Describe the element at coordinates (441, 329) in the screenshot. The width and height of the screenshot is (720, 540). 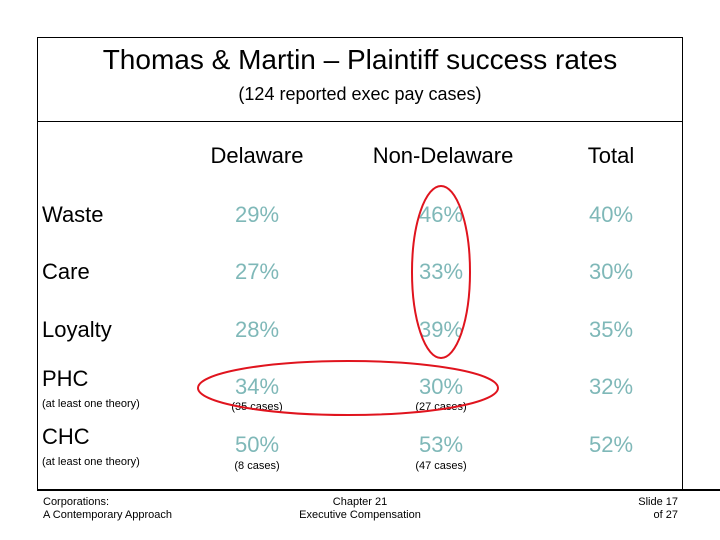
I see `cell-loyalty-non-delaware: 39%` at that location.